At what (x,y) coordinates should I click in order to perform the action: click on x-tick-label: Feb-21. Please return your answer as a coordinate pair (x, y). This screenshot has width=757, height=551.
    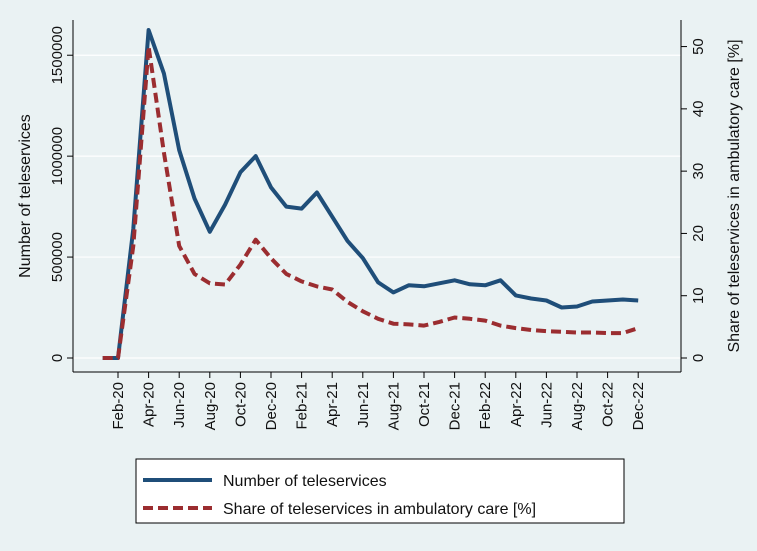
    Looking at the image, I should click on (302, 406).